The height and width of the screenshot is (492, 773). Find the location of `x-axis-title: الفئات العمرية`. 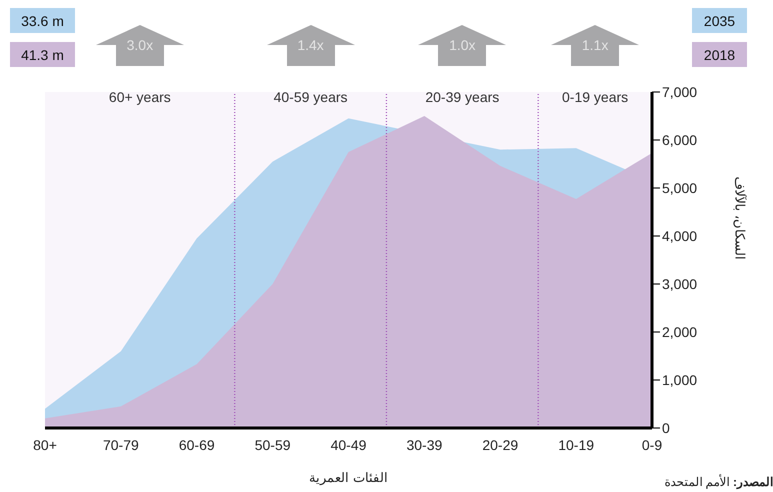

x-axis-title: الفئات العمرية is located at coordinates (348, 478).